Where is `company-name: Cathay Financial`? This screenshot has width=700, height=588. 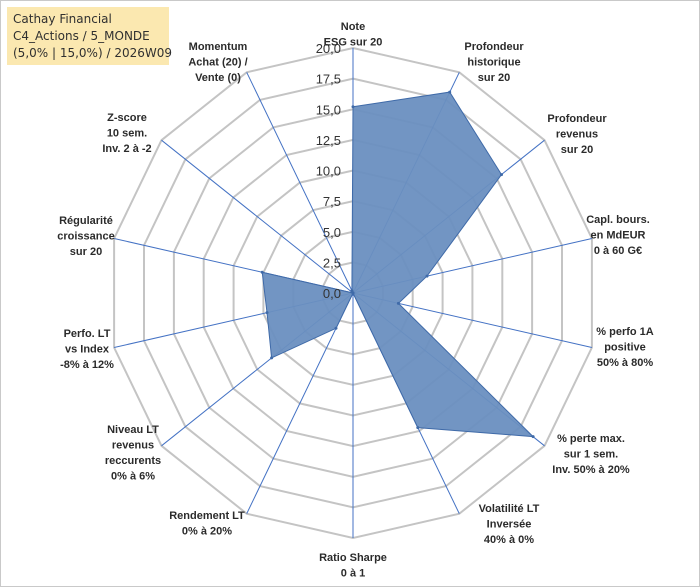 company-name: Cathay Financial is located at coordinates (62, 19).